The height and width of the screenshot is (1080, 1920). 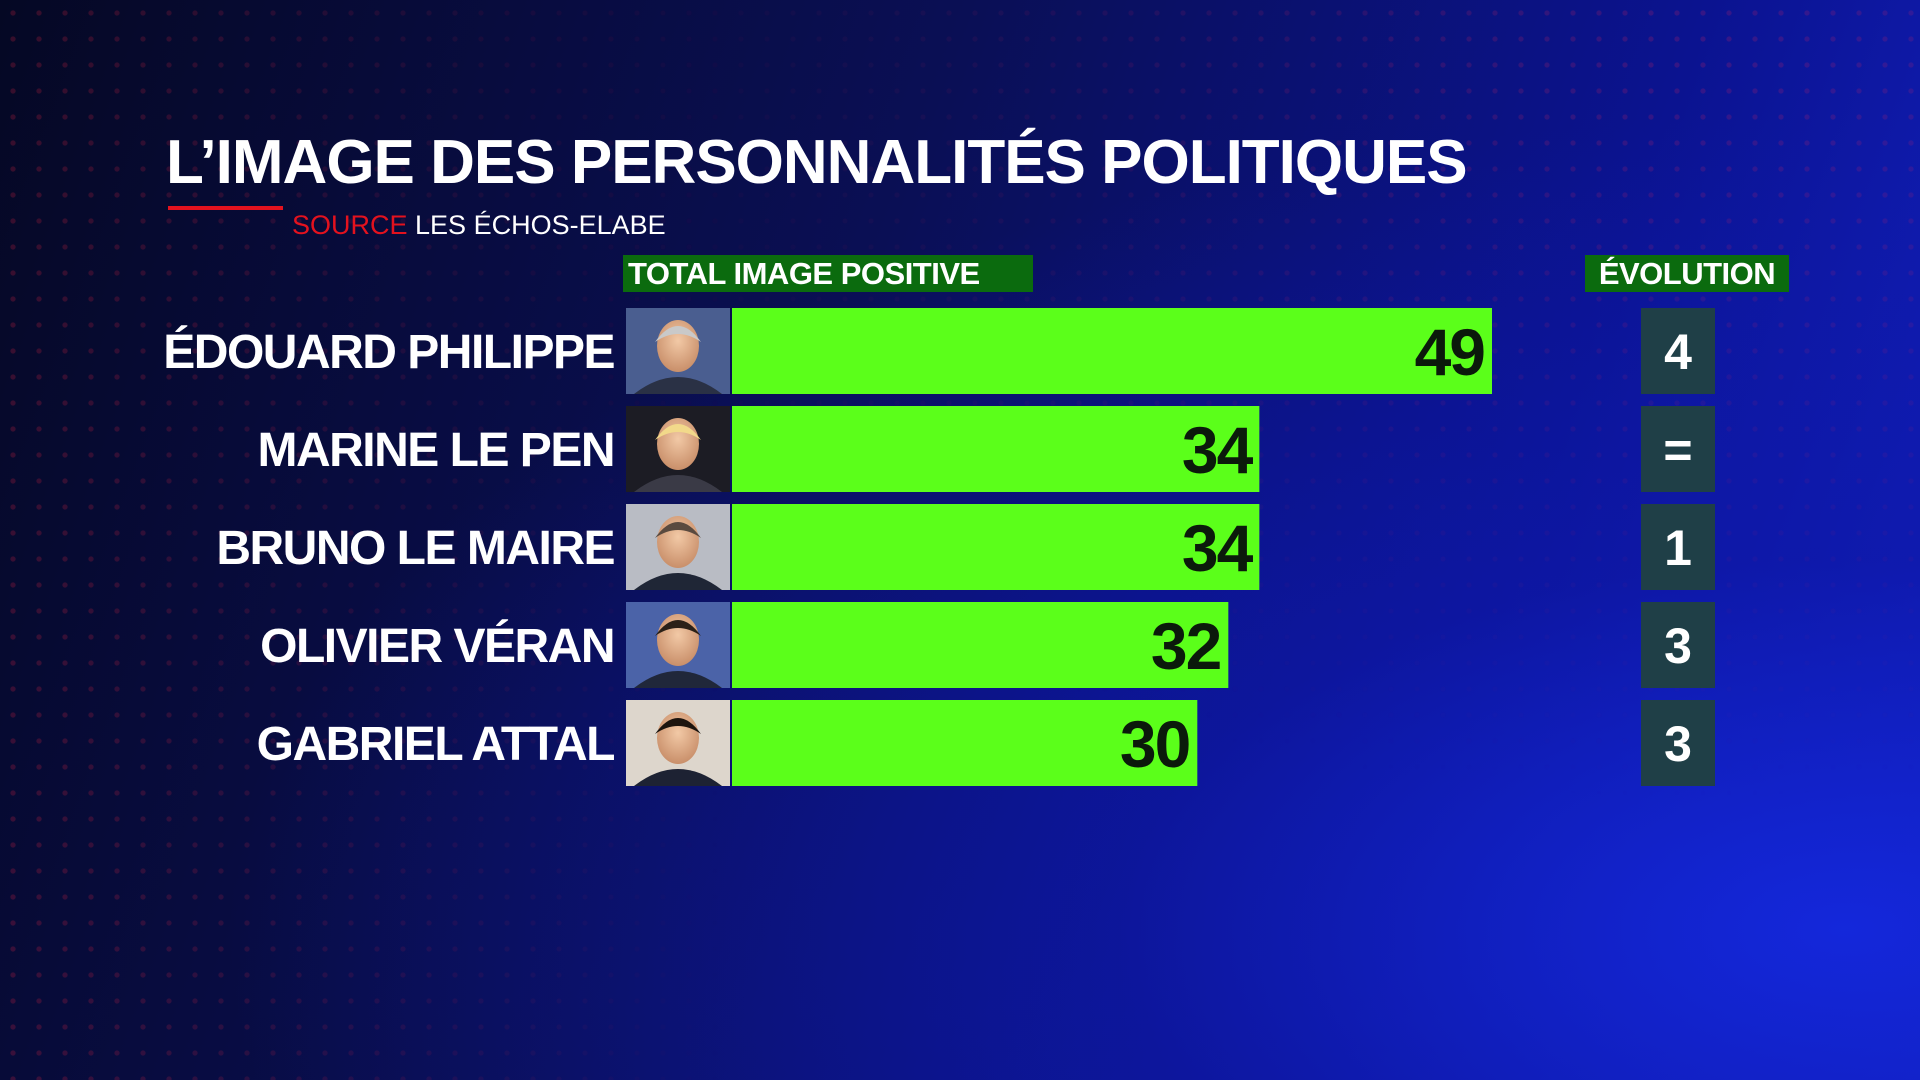 I want to click on source-value: LES ÉCHOS-ELABE, so click(x=540, y=225).